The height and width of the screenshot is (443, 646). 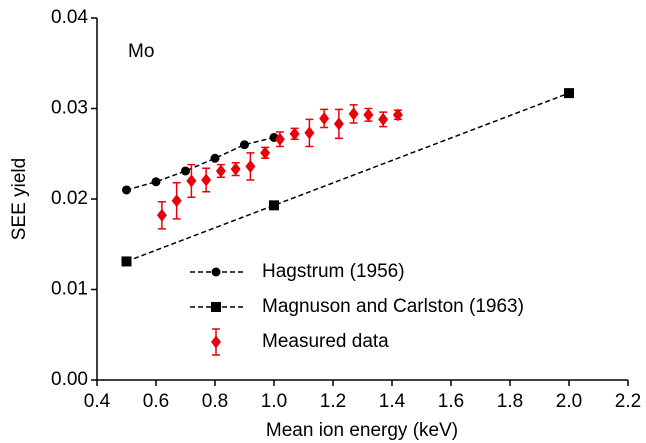 I want to click on x-tick-label: 1.4, so click(x=392, y=401).